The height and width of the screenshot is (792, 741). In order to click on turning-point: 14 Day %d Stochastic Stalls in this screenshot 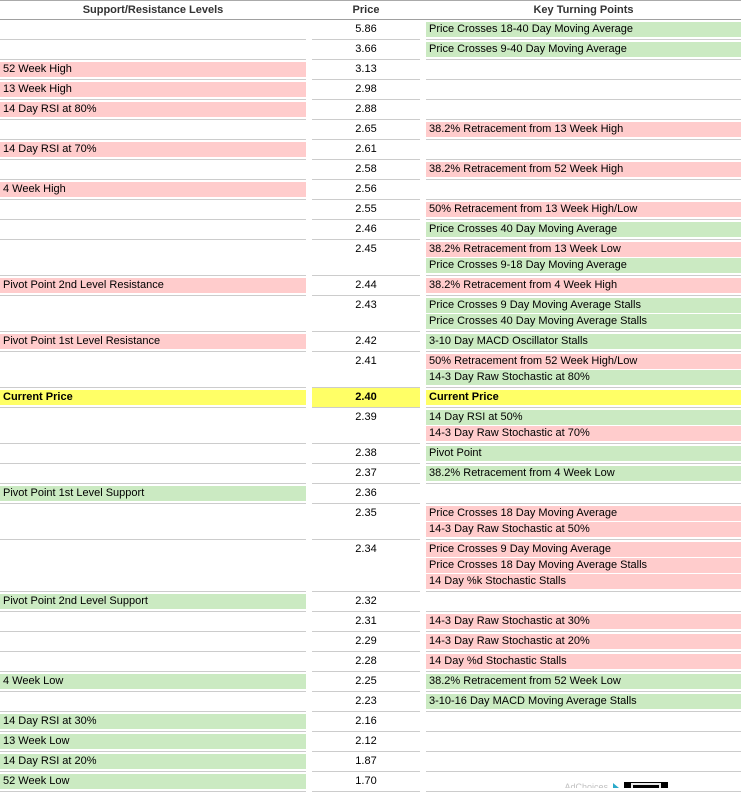, I will do `click(583, 661)`.